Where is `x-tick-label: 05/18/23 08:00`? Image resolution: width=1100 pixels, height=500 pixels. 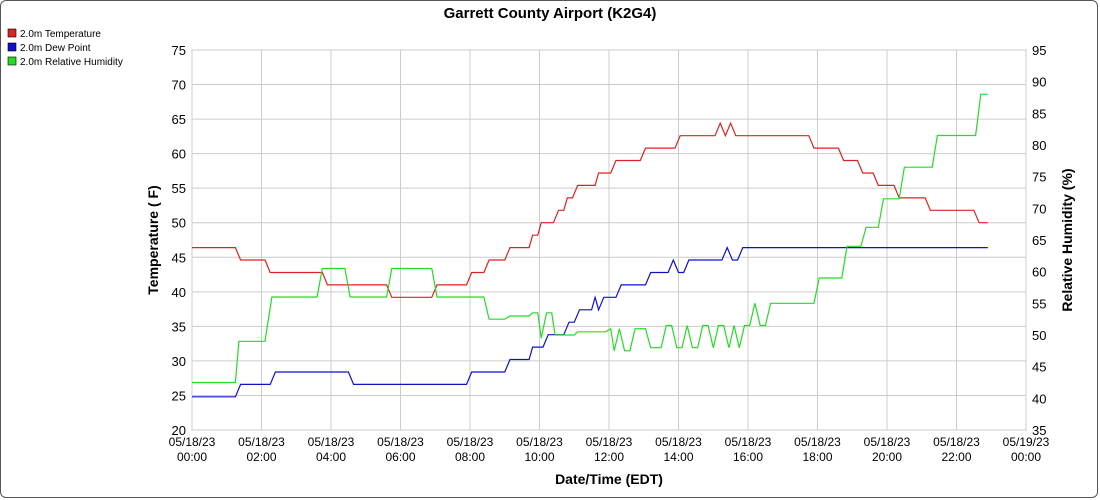
x-tick-label: 05/18/23 08:00 is located at coordinates (470, 449).